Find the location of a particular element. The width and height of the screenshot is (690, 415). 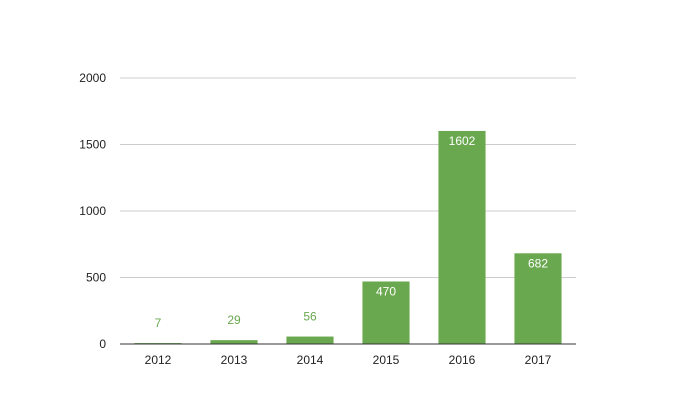

data-label-2016: 1602 is located at coordinates (462, 141).